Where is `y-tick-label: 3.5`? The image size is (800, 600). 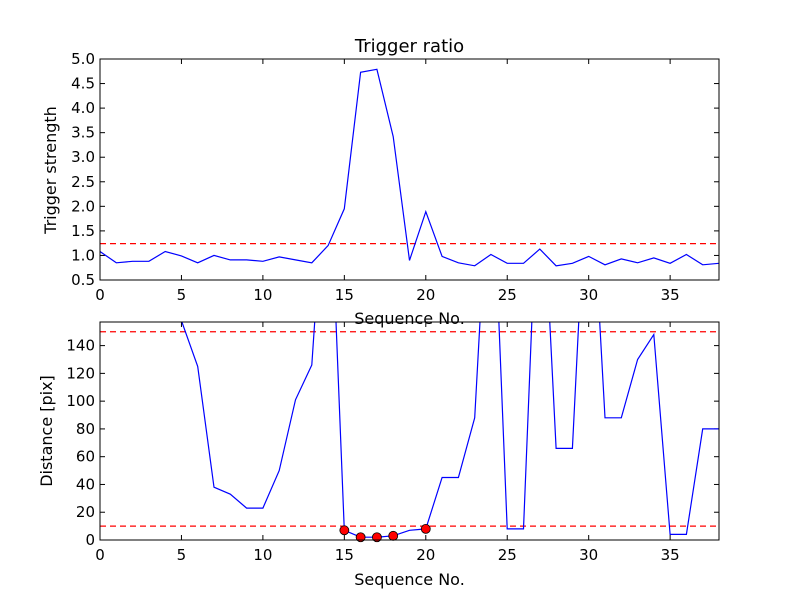 y-tick-label: 3.5 is located at coordinates (83, 133).